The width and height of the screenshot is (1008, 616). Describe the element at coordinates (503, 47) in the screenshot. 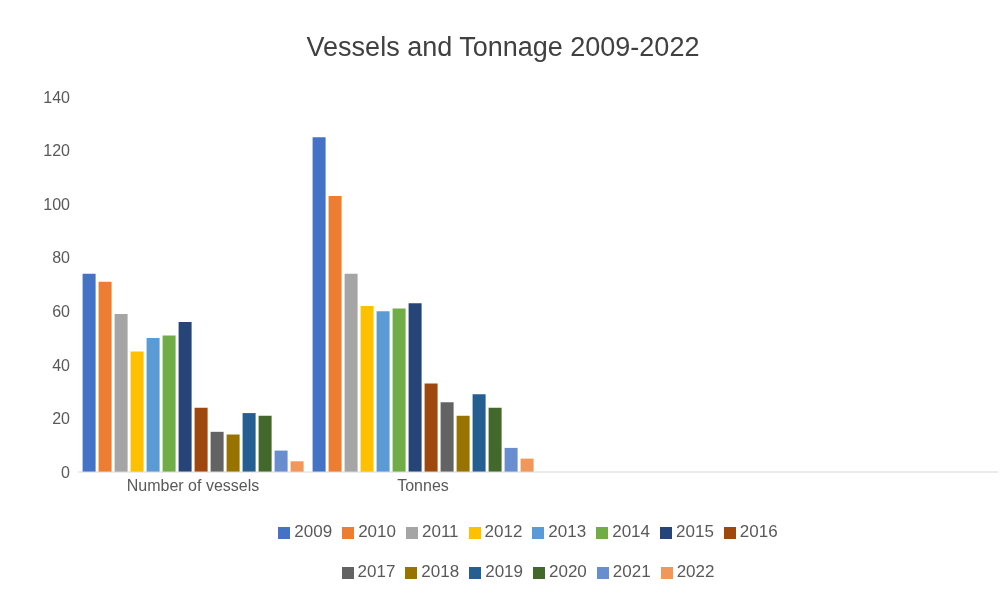

I see `chart-title: Vessels and Tonnage 2009-2022` at that location.